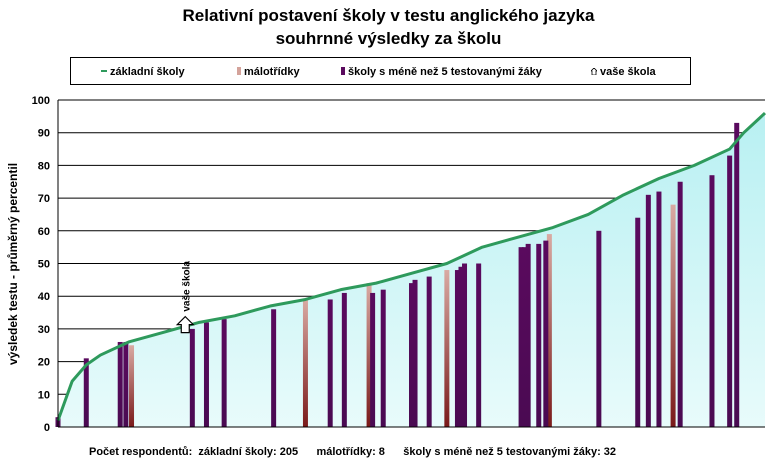 Image resolution: width=777 pixels, height=466 pixels. I want to click on chart-subtitle: souhrnné výsledky za školu, so click(388, 38).